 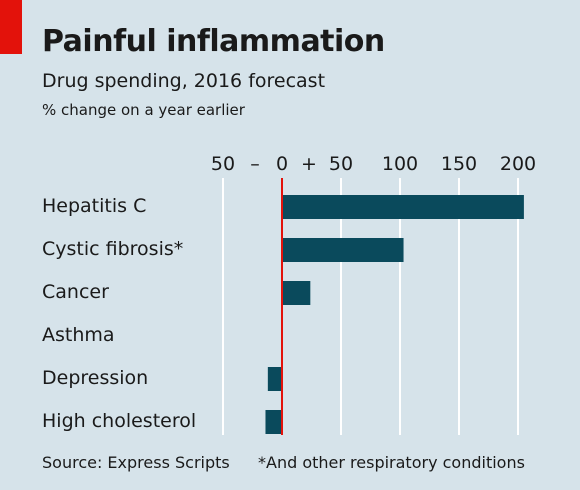 I want to click on category-label: Asthma, so click(x=78, y=335).